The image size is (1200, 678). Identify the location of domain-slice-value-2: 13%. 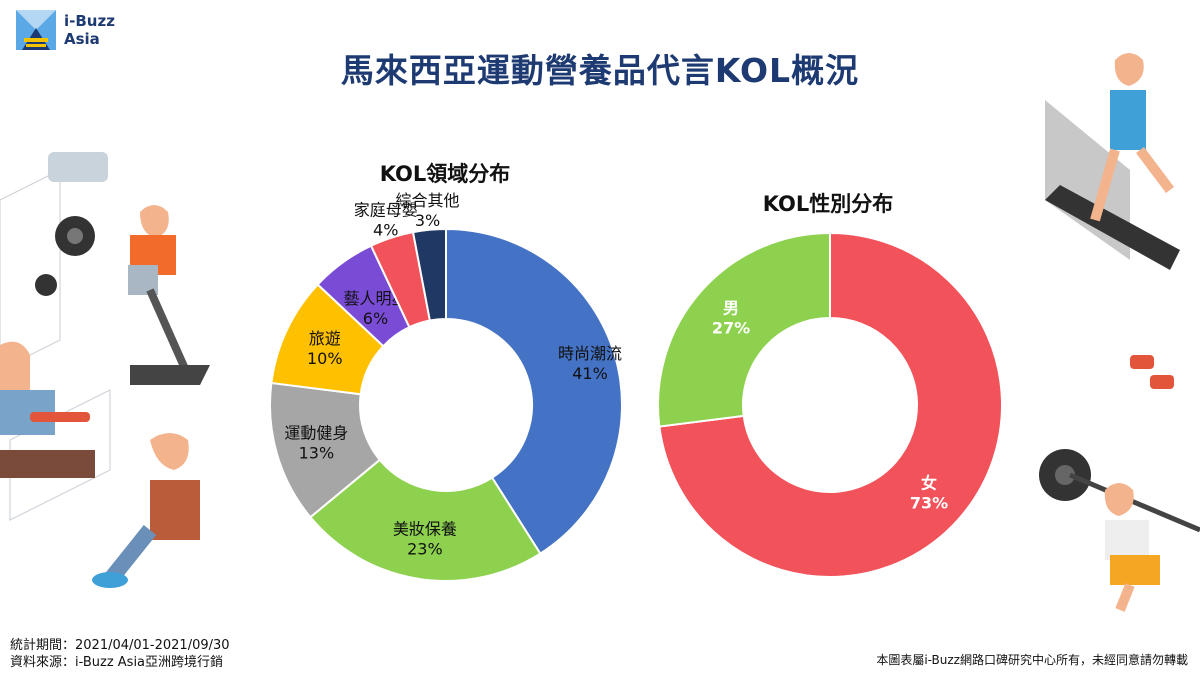
(317, 453).